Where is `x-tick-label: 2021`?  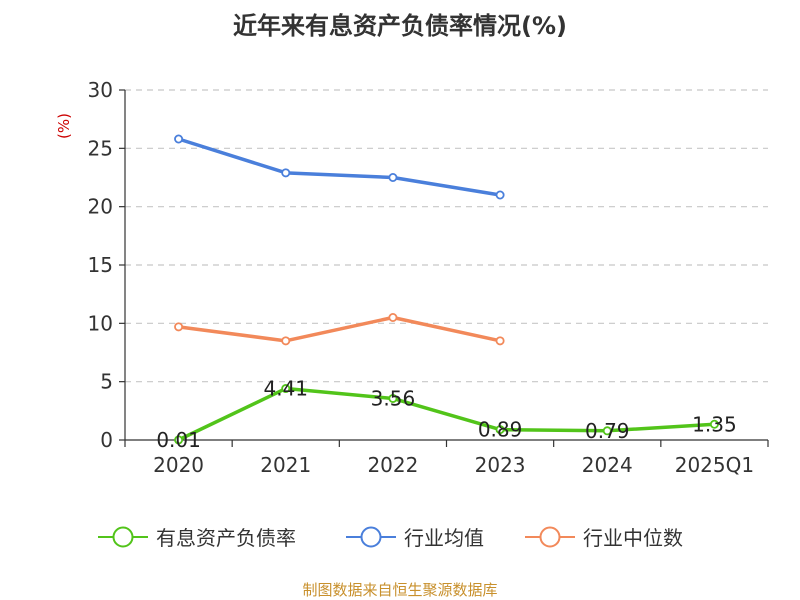 x-tick-label: 2021 is located at coordinates (285, 465).